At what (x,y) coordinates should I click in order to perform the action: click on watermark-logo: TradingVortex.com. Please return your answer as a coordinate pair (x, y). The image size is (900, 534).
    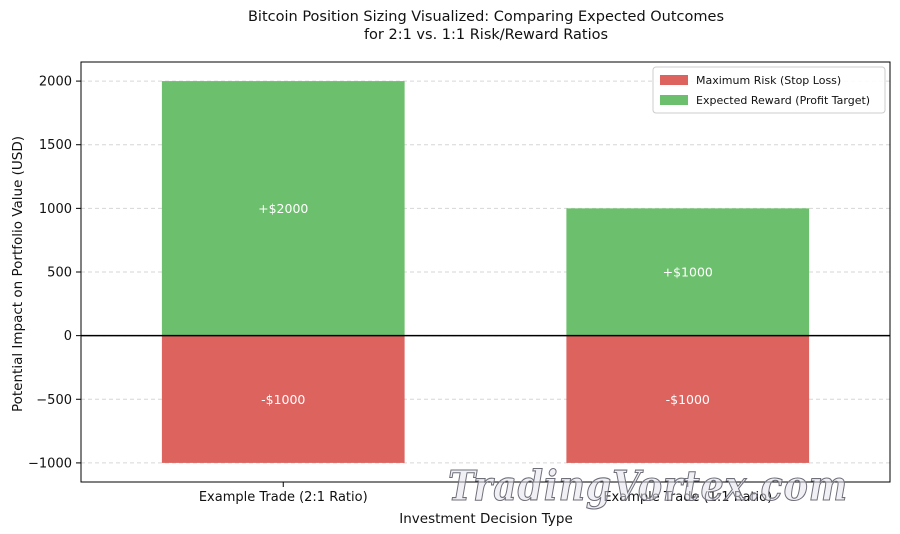
    Looking at the image, I should click on (648, 486).